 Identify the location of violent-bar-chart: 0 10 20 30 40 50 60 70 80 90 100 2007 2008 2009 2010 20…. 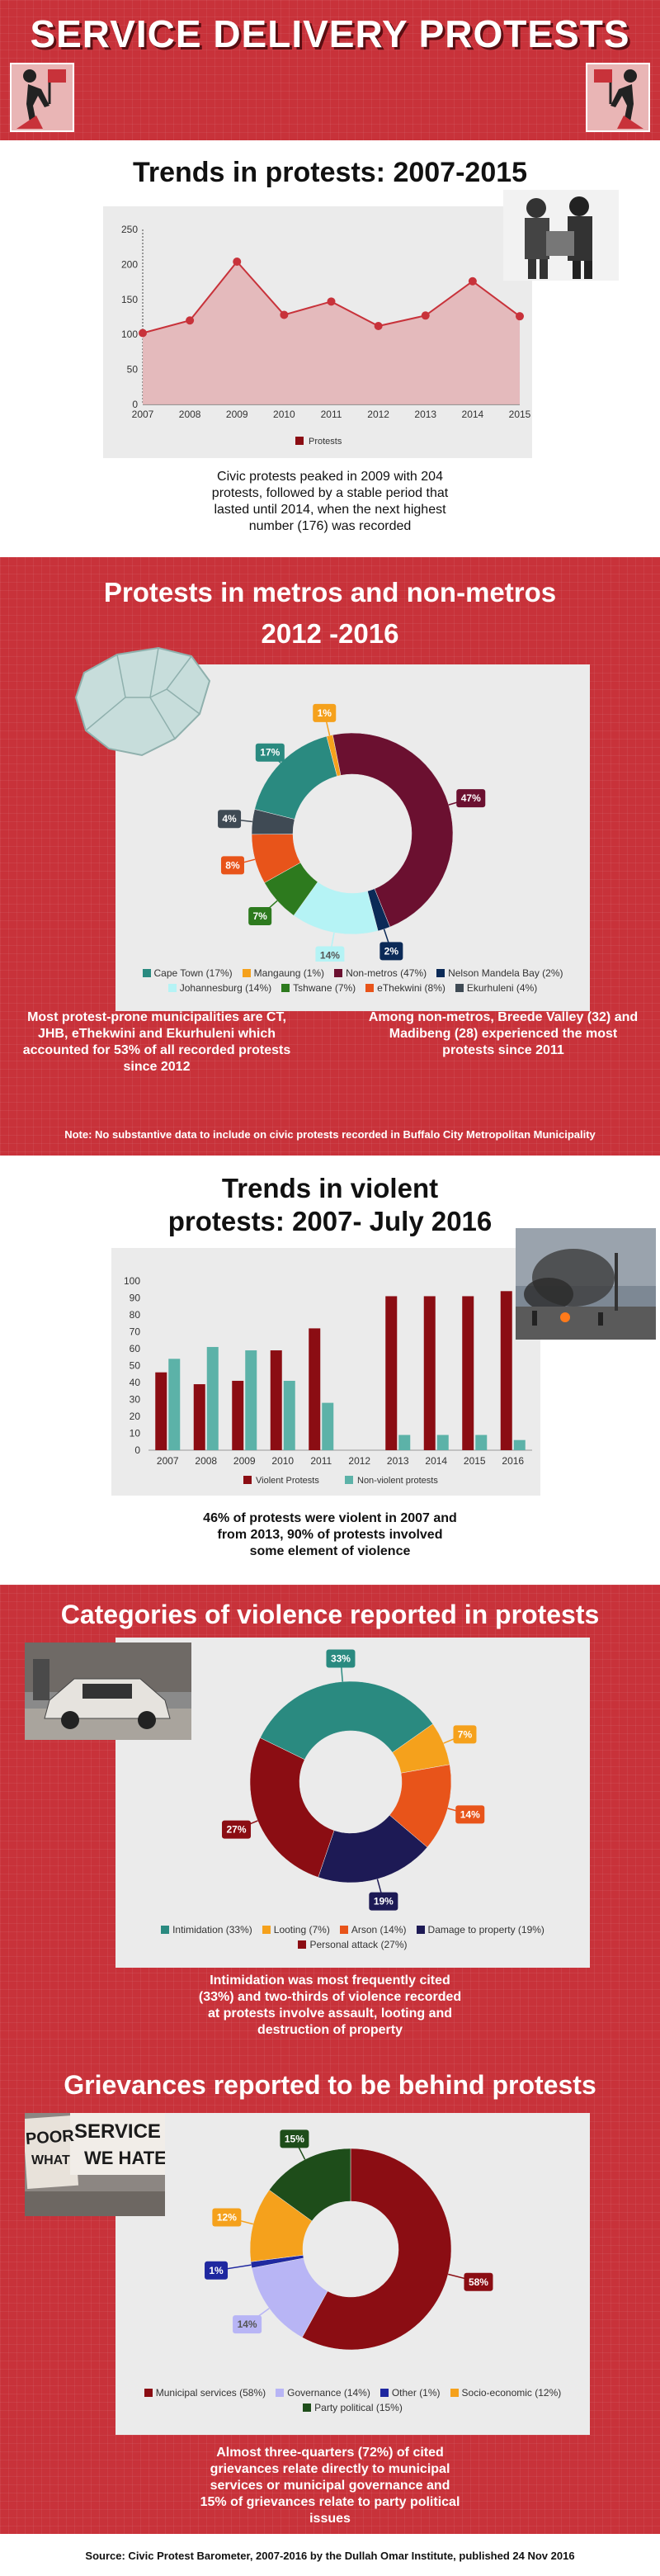
(328, 1380).